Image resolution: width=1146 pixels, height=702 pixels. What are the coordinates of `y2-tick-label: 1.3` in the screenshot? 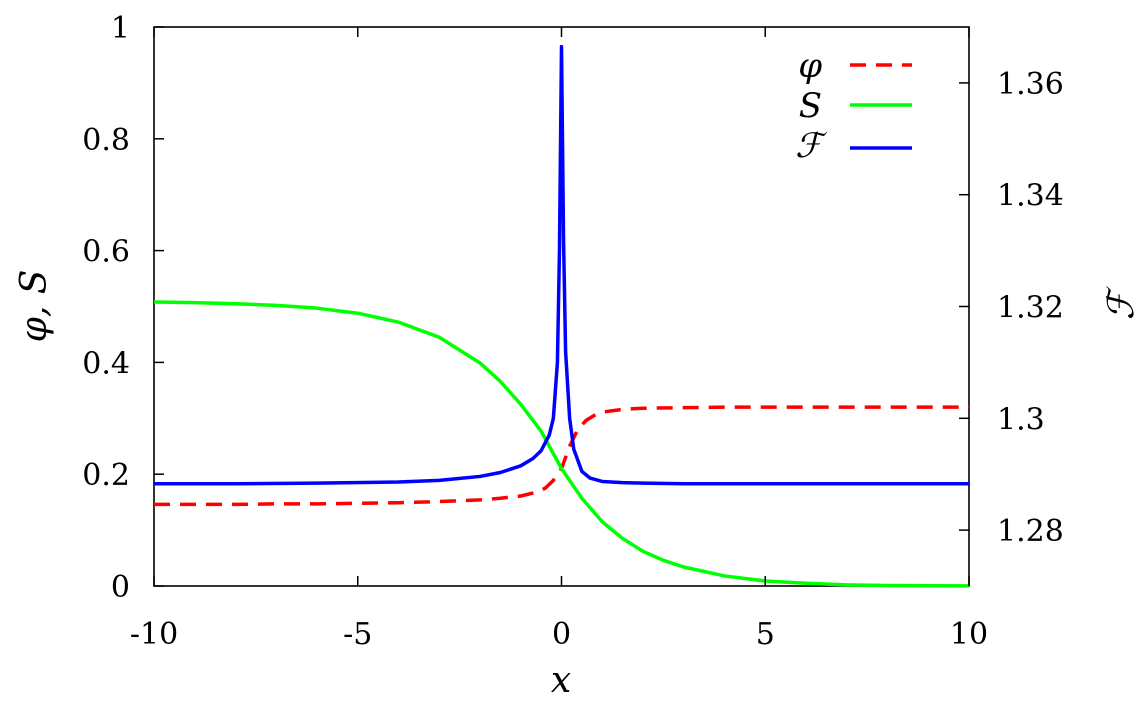 It's located at (1021, 419).